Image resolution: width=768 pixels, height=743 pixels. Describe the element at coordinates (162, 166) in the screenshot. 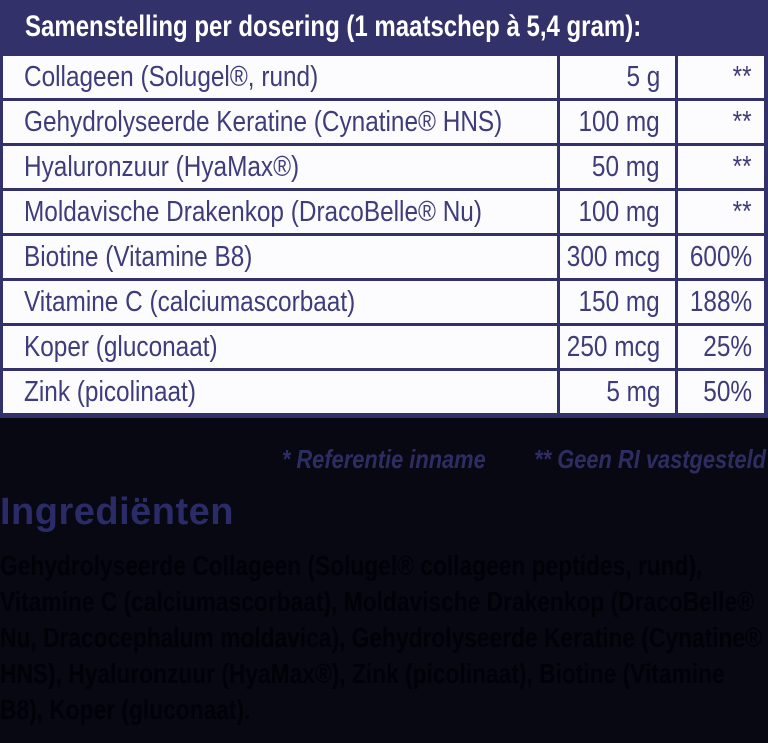

I see `ingredient-name-cell: Hyaluronzuur (HyaMax®)` at that location.